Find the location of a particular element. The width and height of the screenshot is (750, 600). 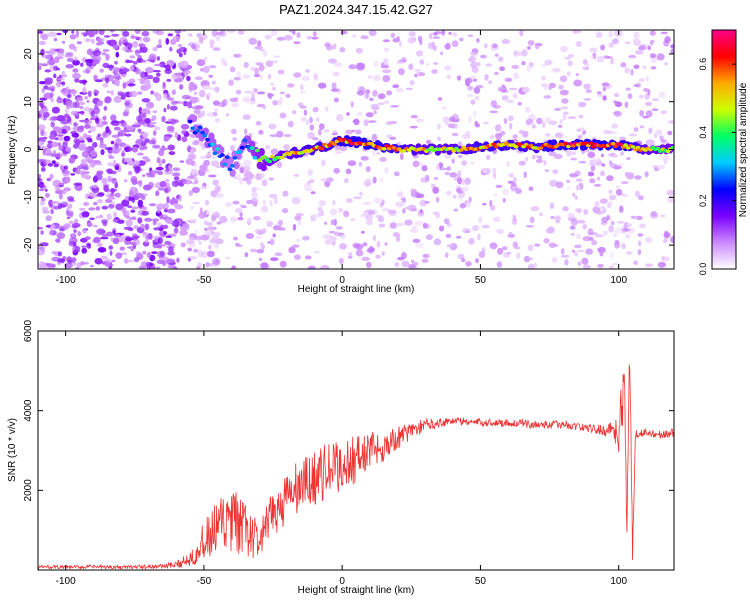

ridge-point is located at coordinates (242, 147).